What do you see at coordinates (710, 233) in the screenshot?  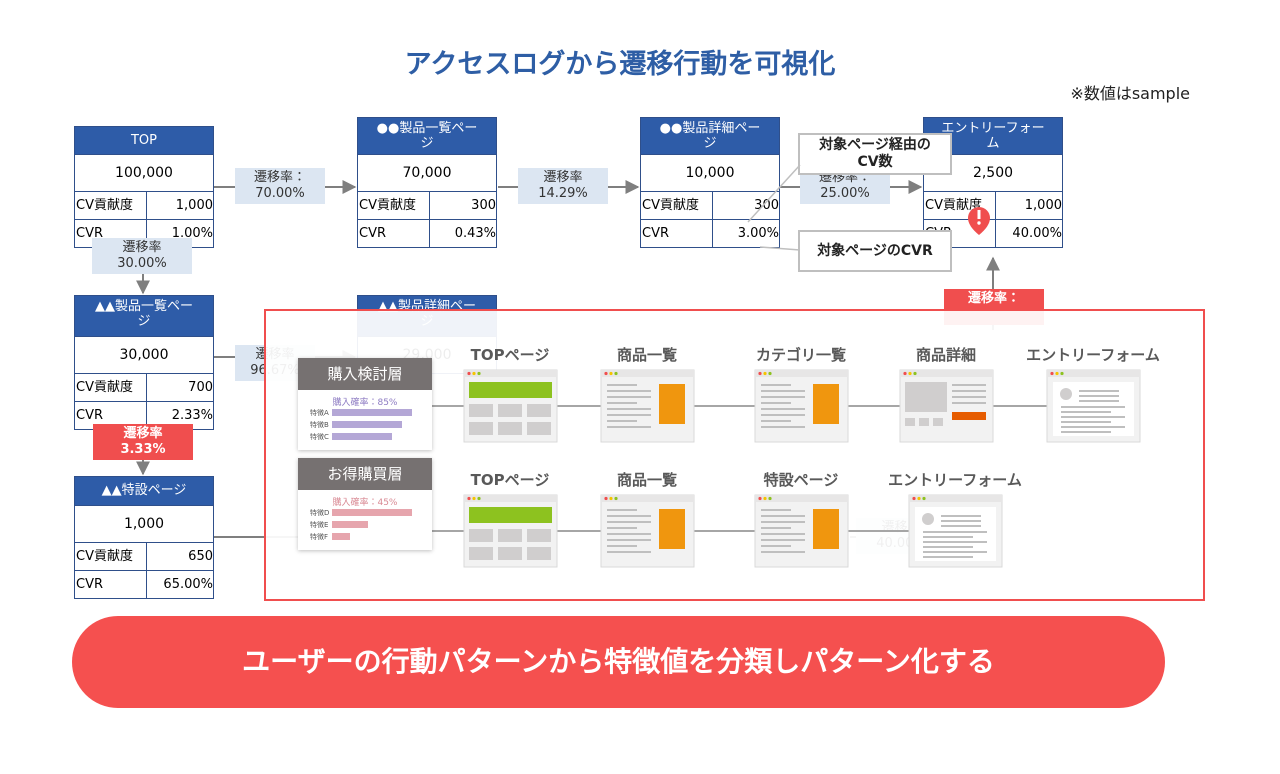 I see `box-row: CVR 3.00%` at bounding box center [710, 233].